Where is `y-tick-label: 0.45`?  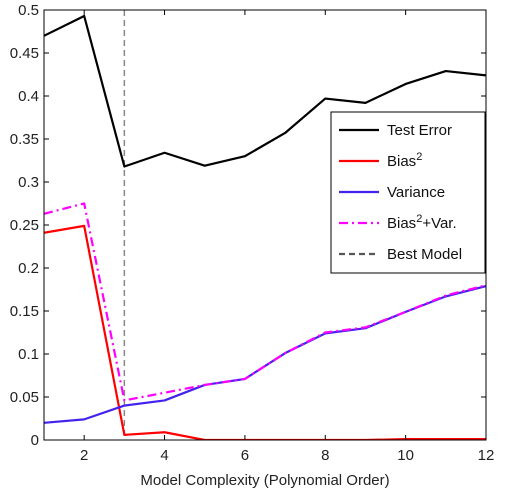 y-tick-label: 0.45 is located at coordinates (24, 53).